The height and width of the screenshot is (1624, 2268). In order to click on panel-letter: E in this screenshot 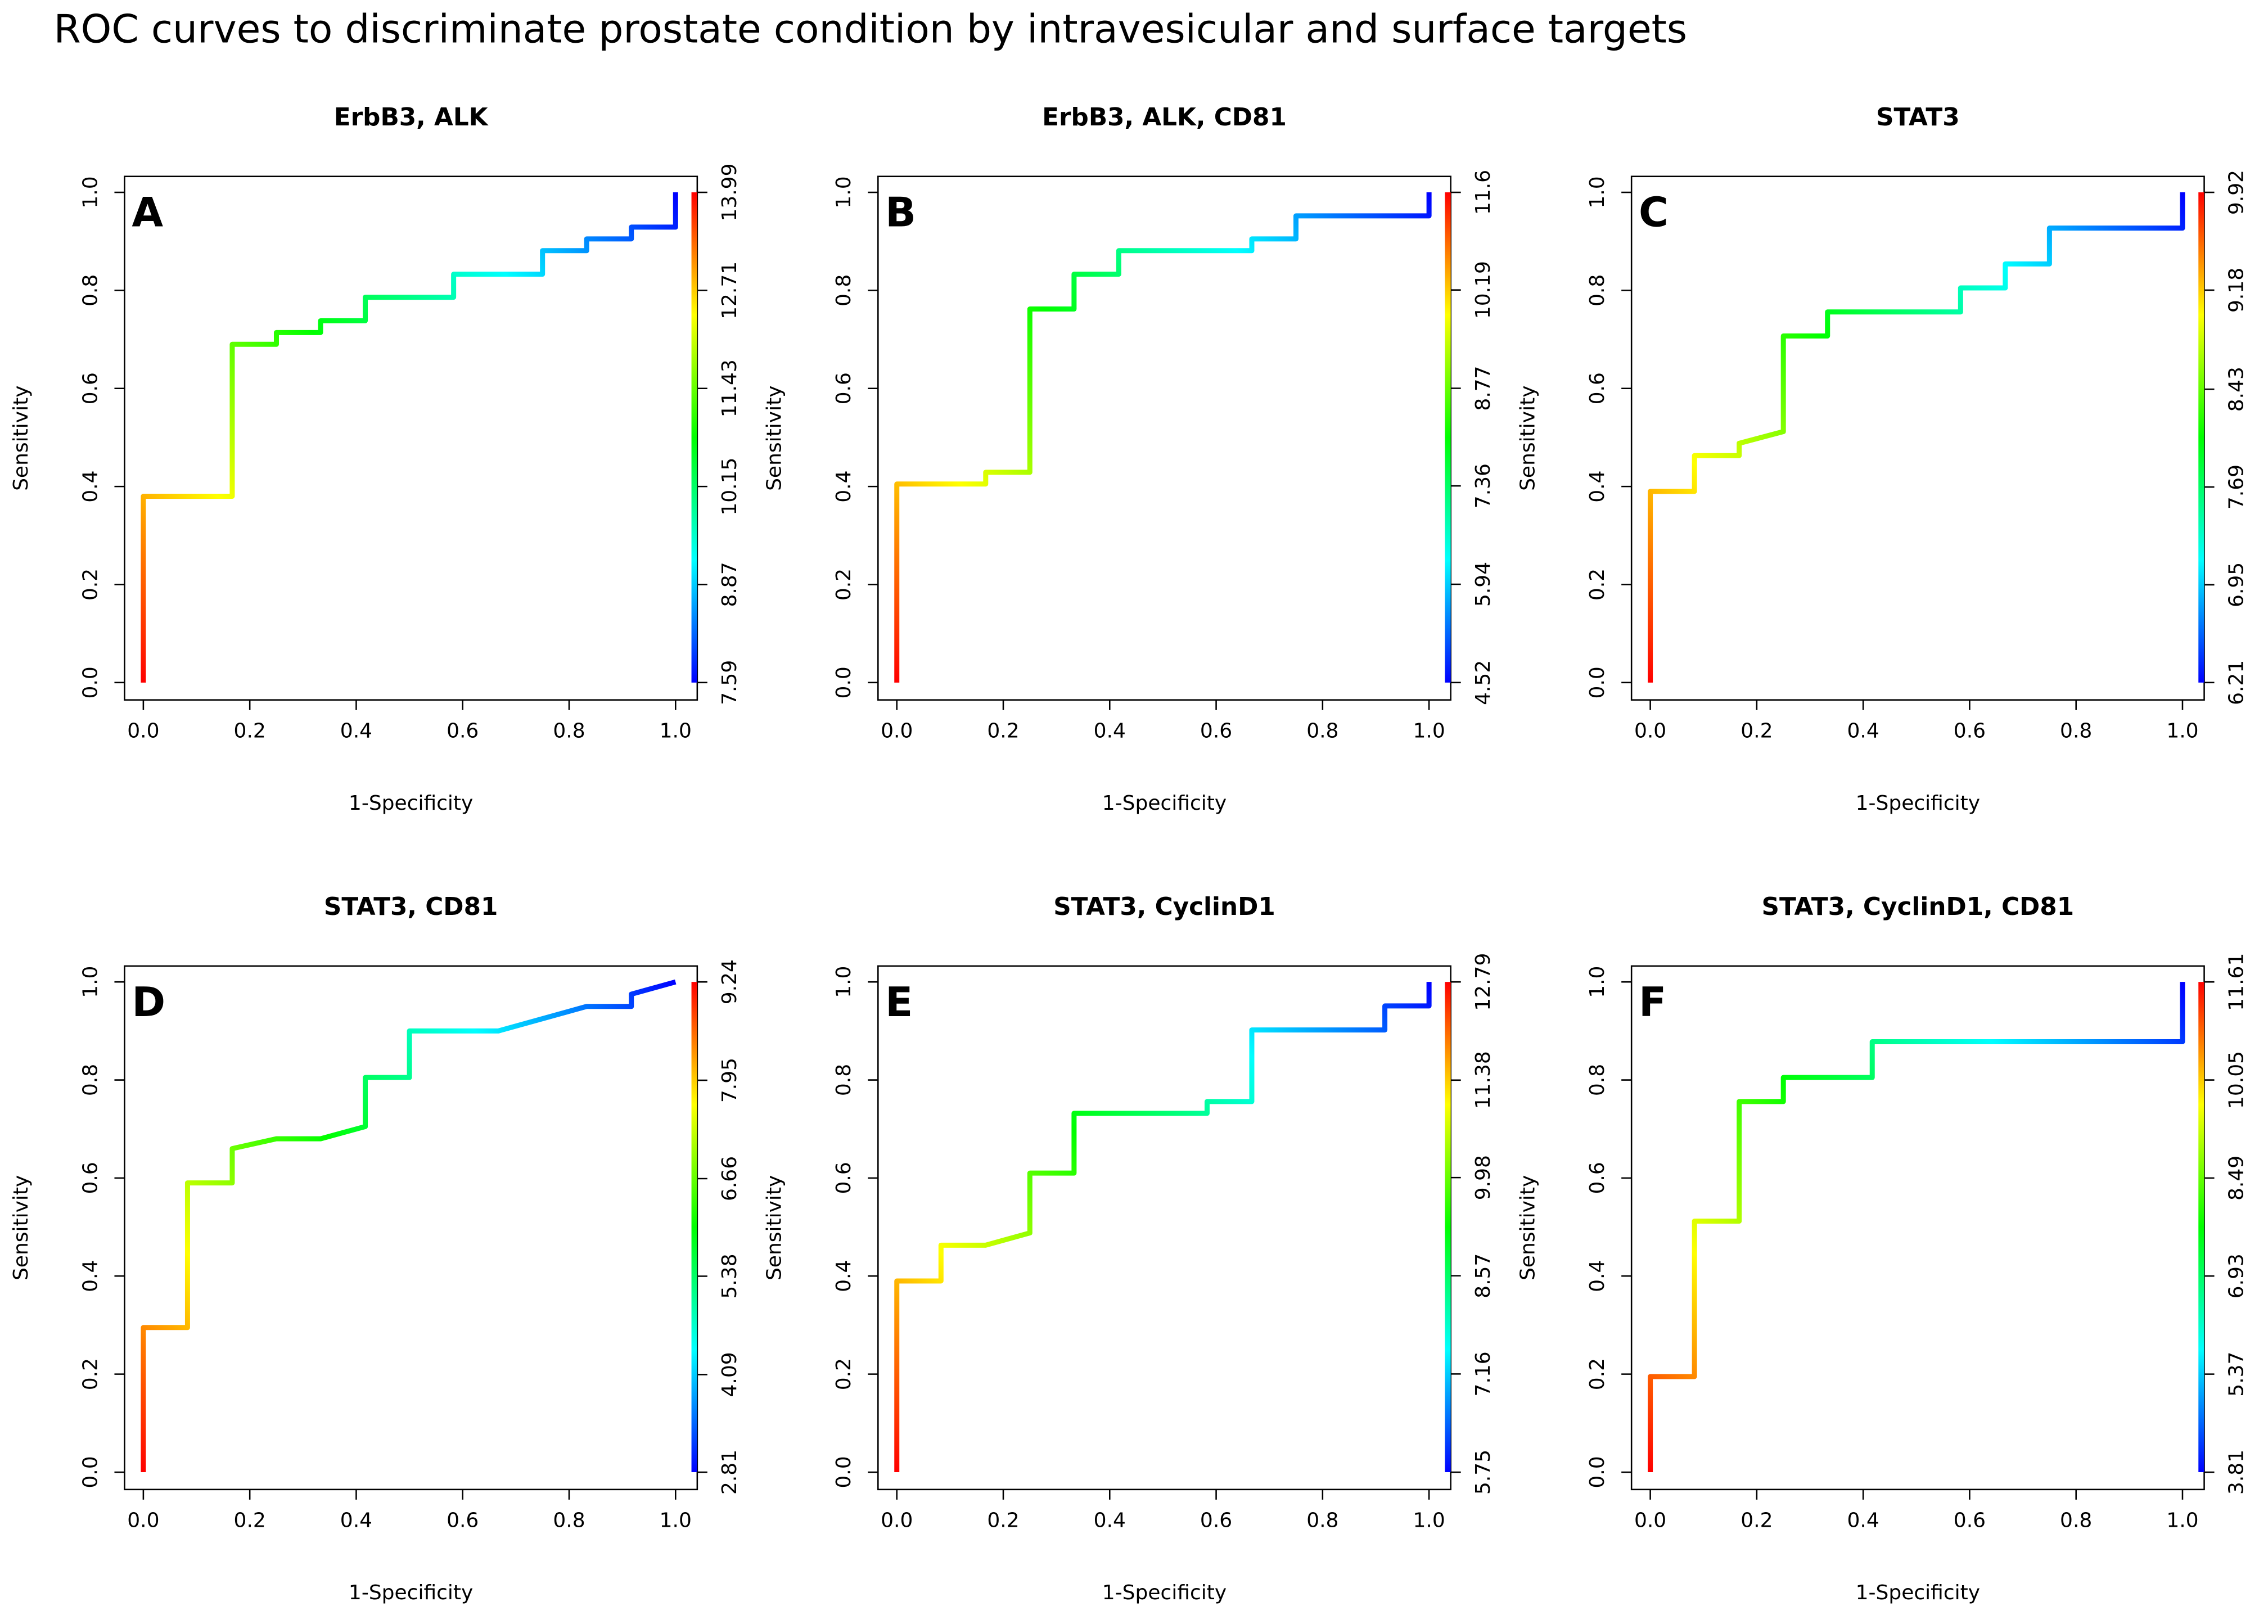, I will do `click(899, 1002)`.